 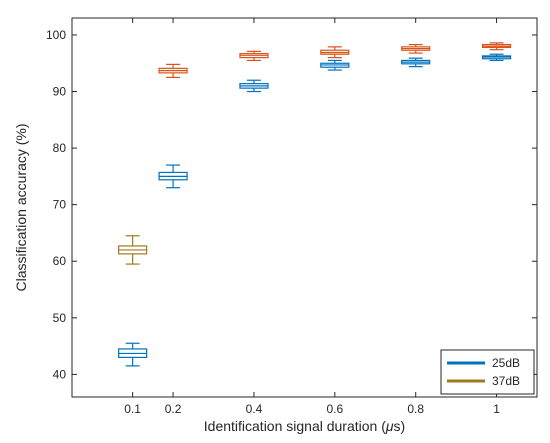 I want to click on x-axis-label: Identification signal duration (μs), so click(x=304, y=426).